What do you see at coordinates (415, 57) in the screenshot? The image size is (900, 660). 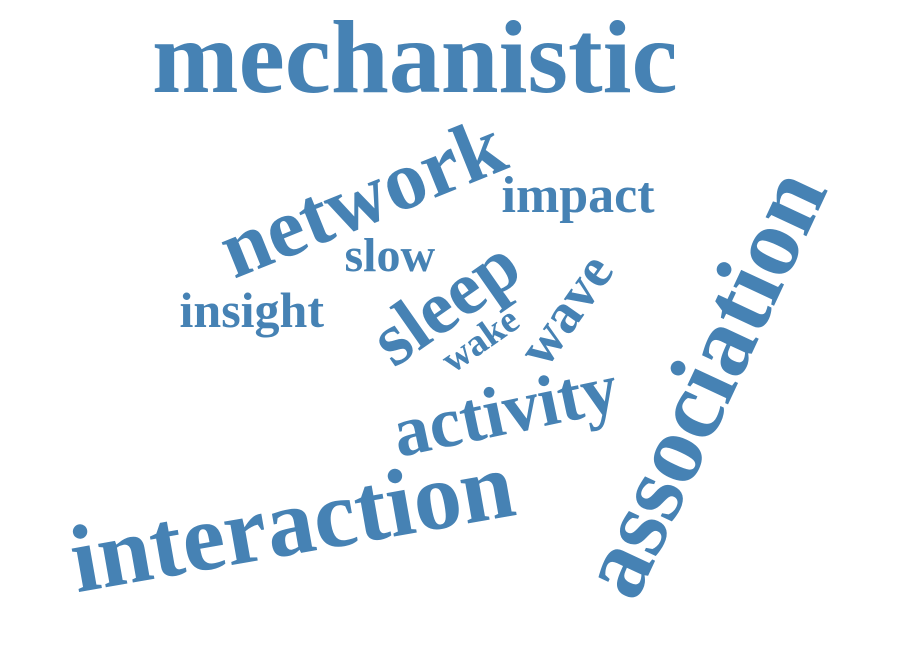 I see `word-mechanistic: mechanistic` at bounding box center [415, 57].